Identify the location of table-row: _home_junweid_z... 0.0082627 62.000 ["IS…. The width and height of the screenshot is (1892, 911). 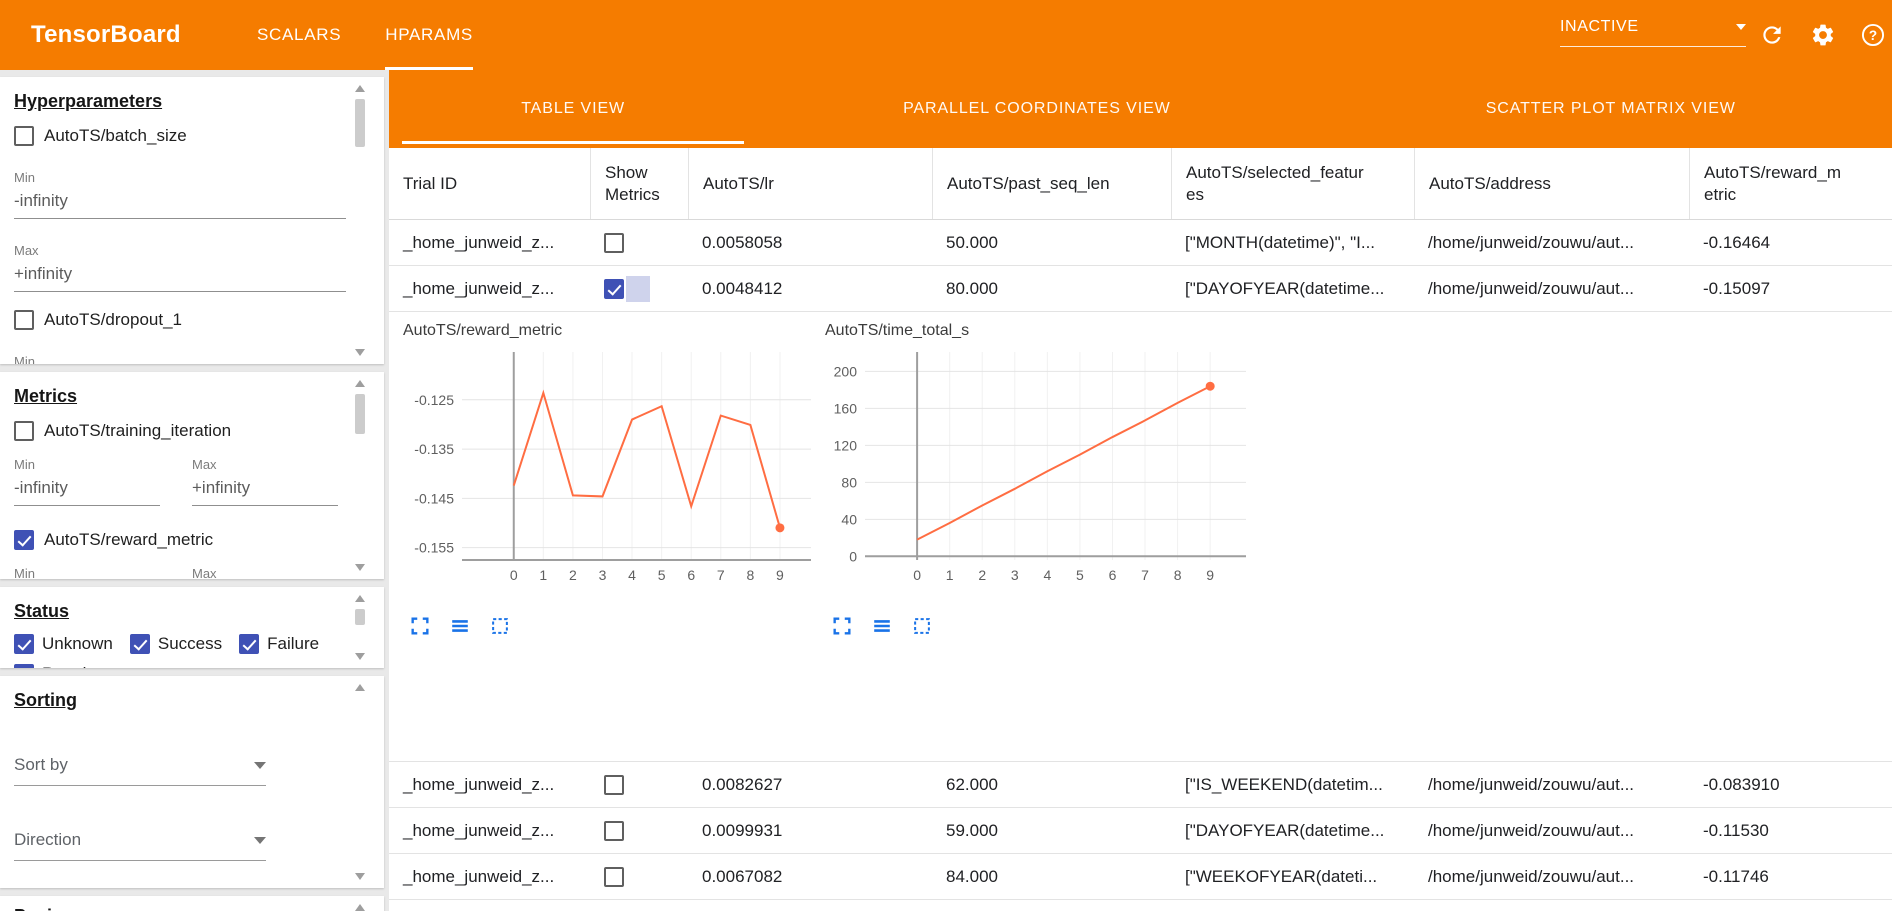
(1140, 785).